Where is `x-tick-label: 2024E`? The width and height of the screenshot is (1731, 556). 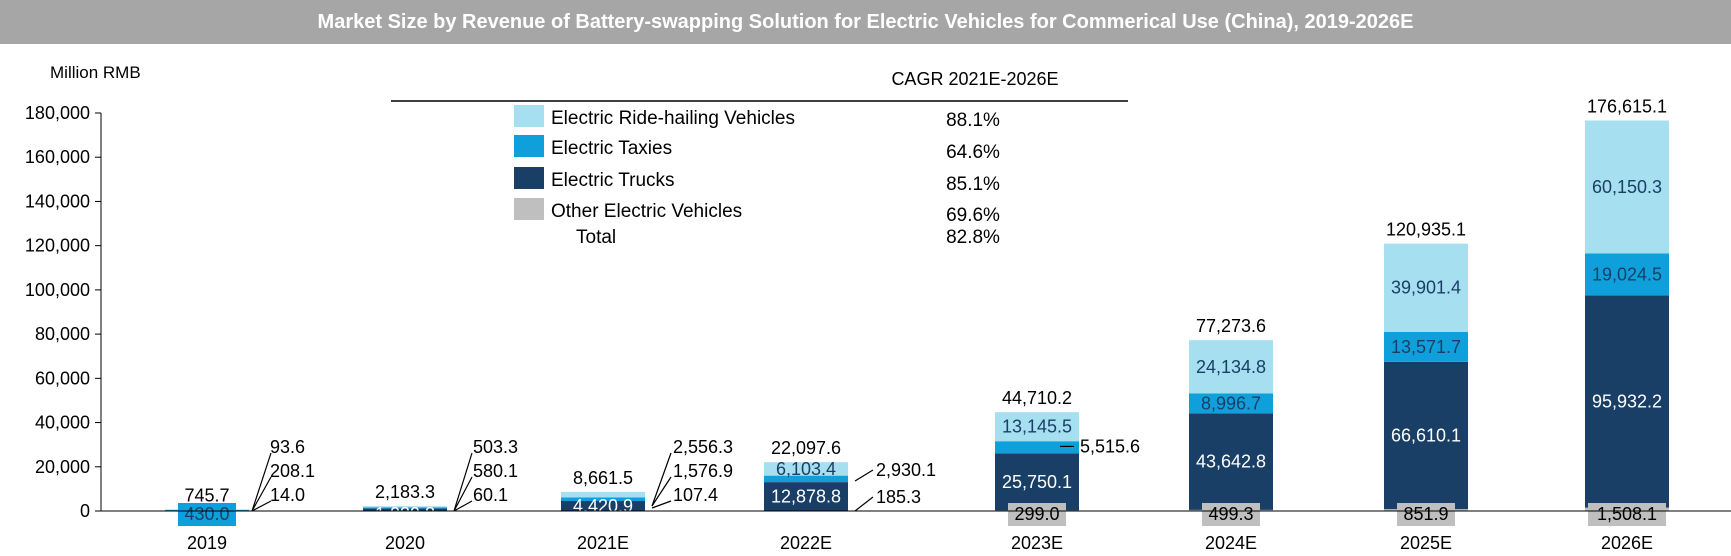
x-tick-label: 2024E is located at coordinates (1231, 543).